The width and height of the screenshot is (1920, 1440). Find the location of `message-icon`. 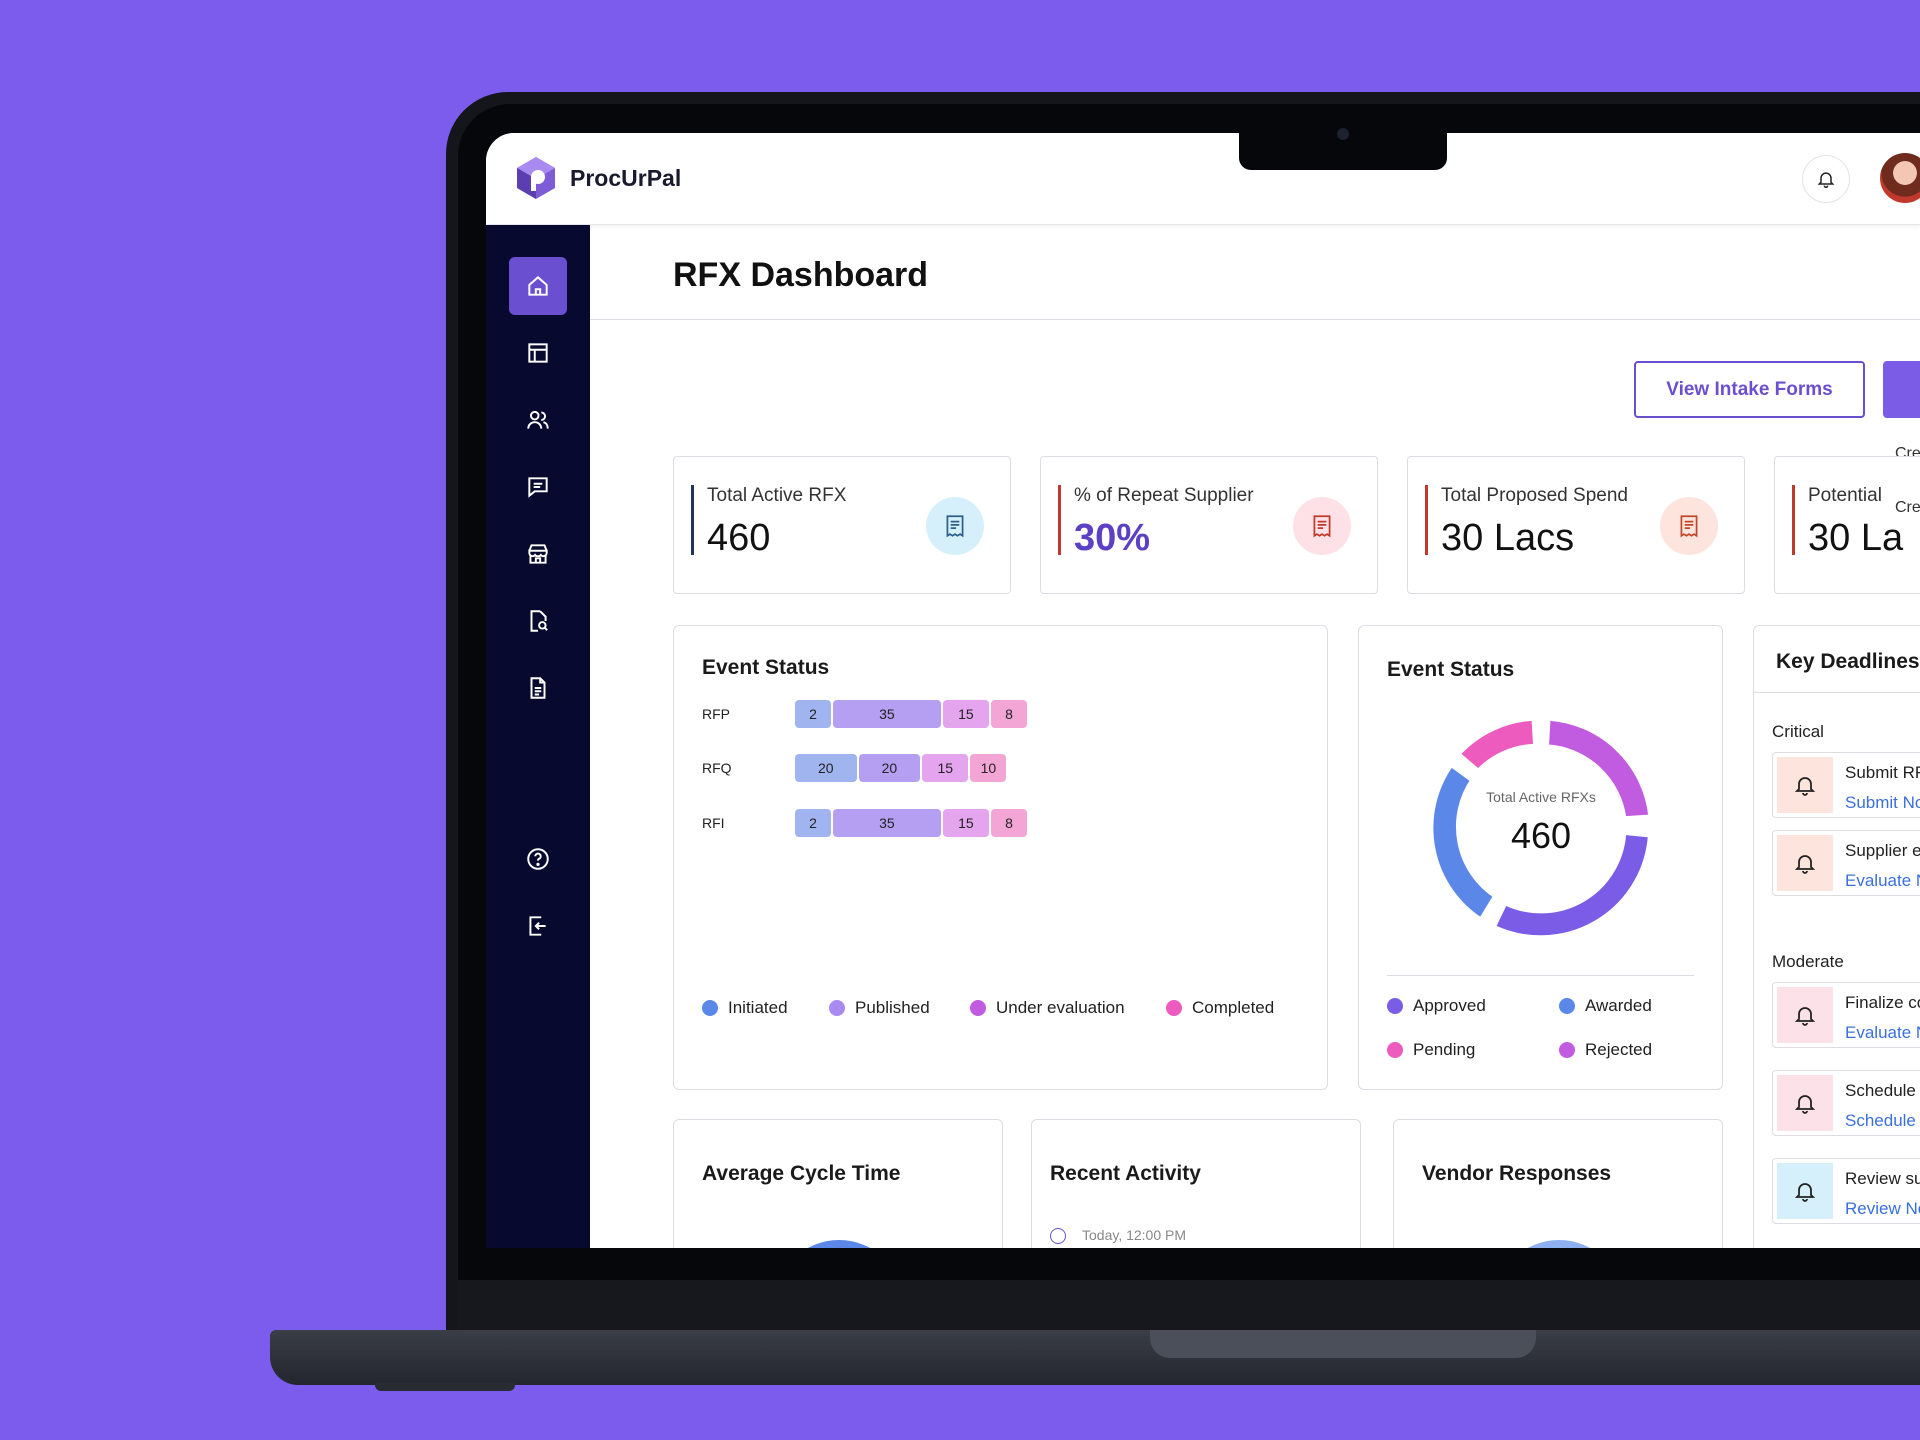

message-icon is located at coordinates (538, 487).